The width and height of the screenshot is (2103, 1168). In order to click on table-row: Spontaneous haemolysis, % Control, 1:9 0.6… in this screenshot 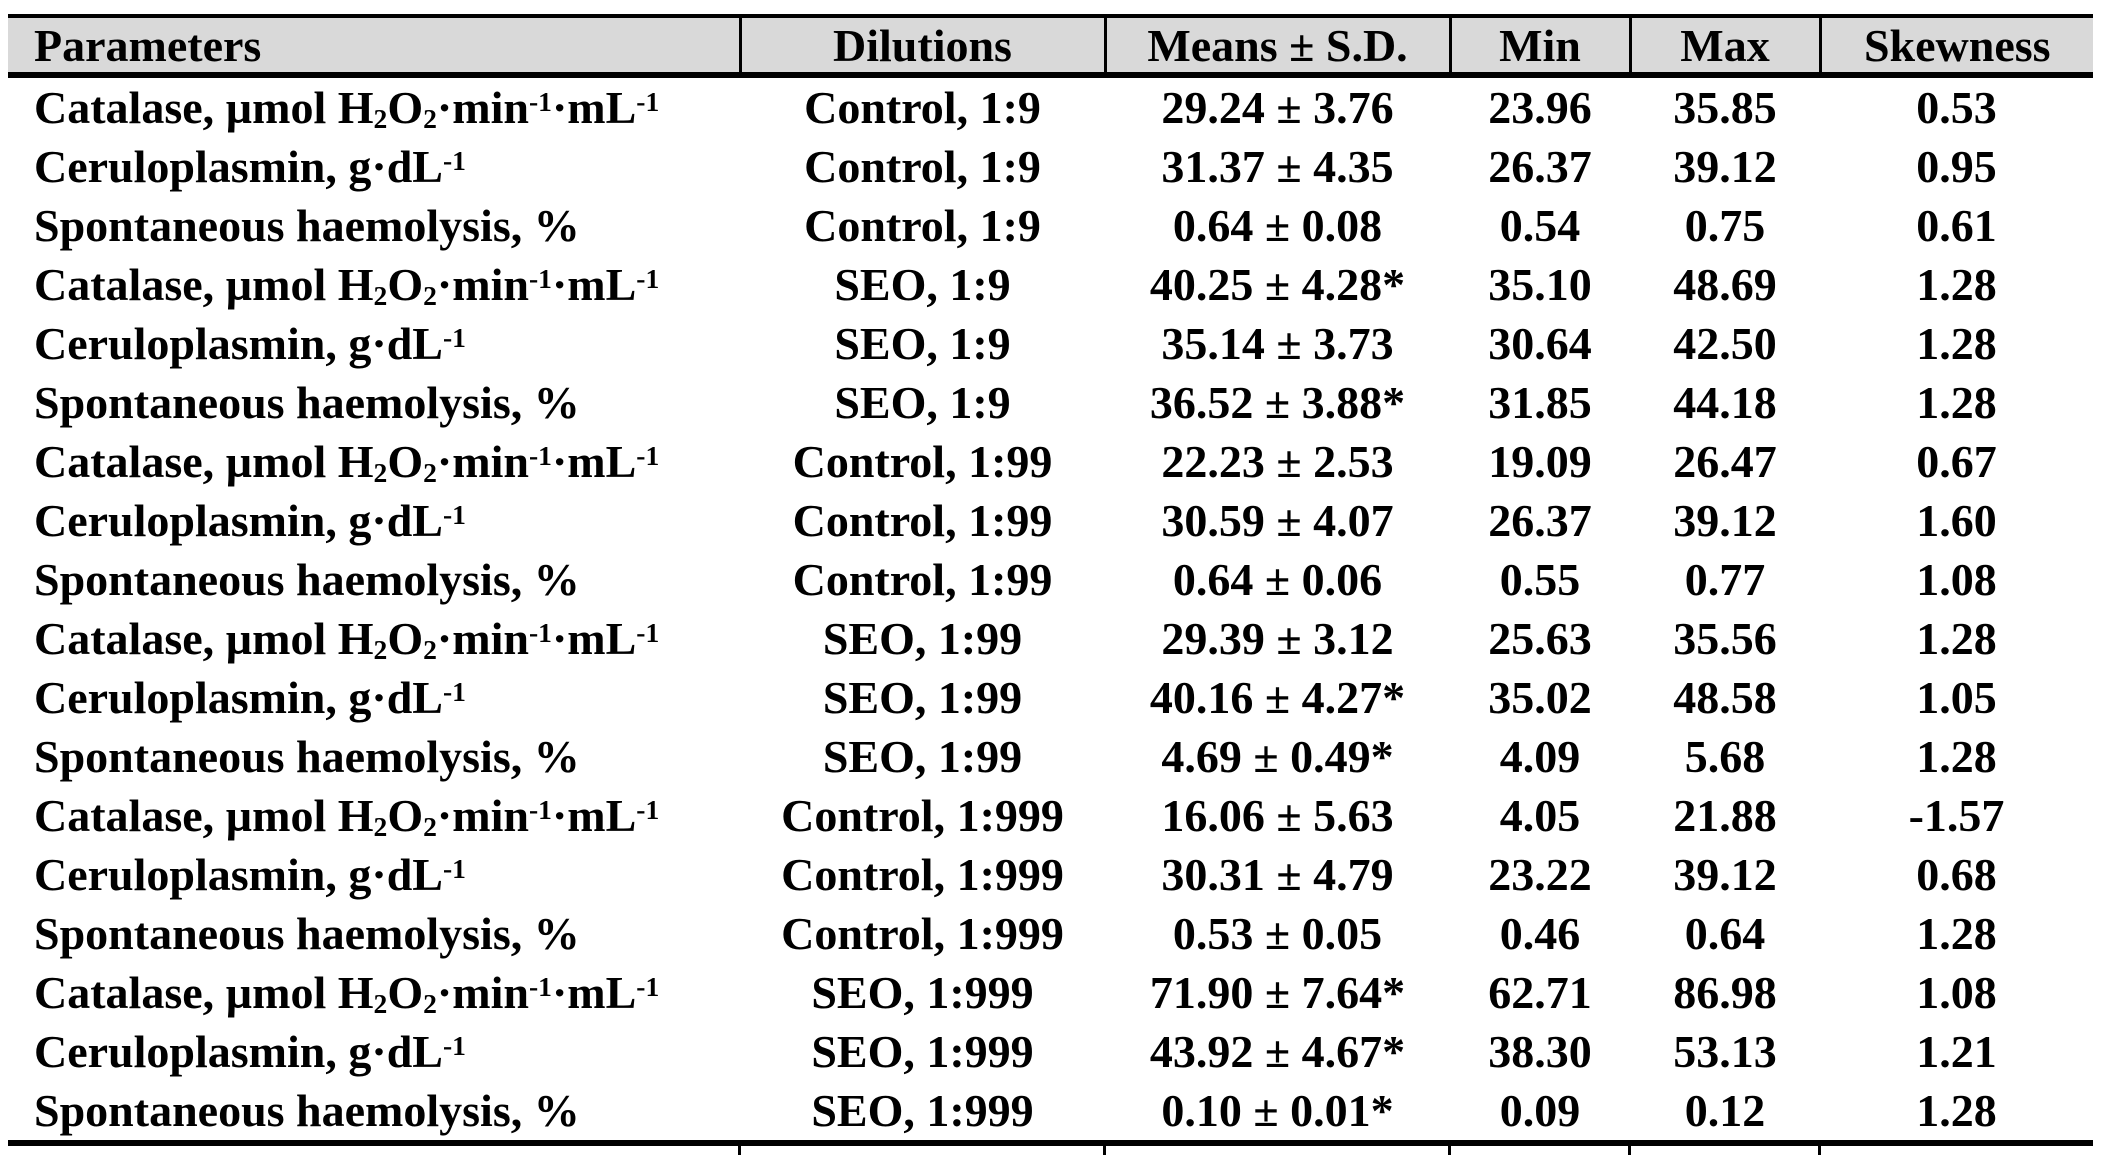, I will do `click(1050, 225)`.